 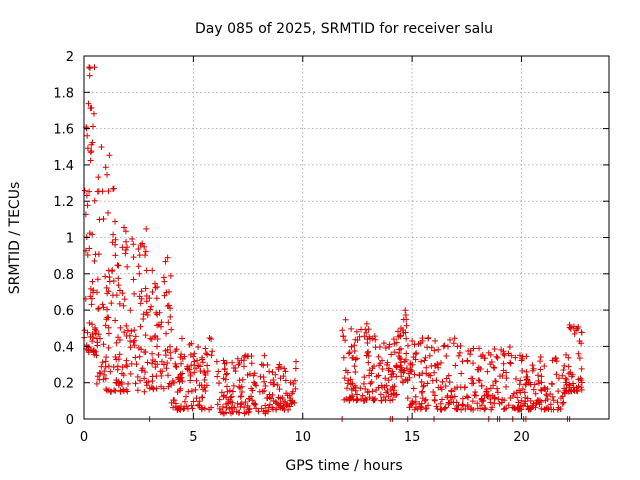 What do you see at coordinates (343, 466) in the screenshot?
I see `x-axis-label: GPS time / hours` at bounding box center [343, 466].